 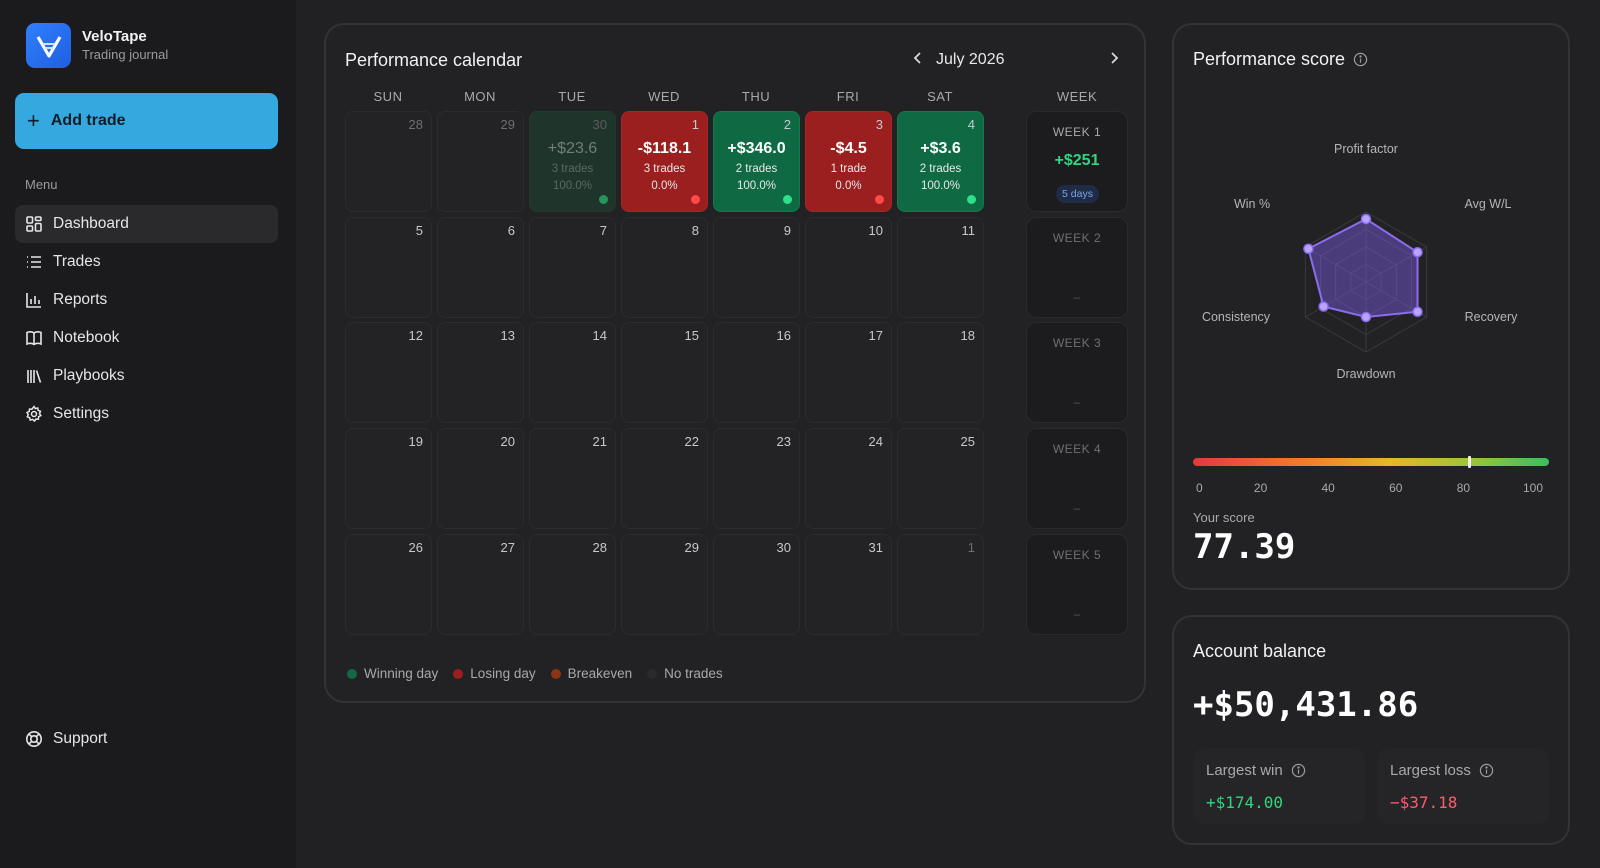 I want to click on legend-item: Losing day, so click(x=494, y=673).